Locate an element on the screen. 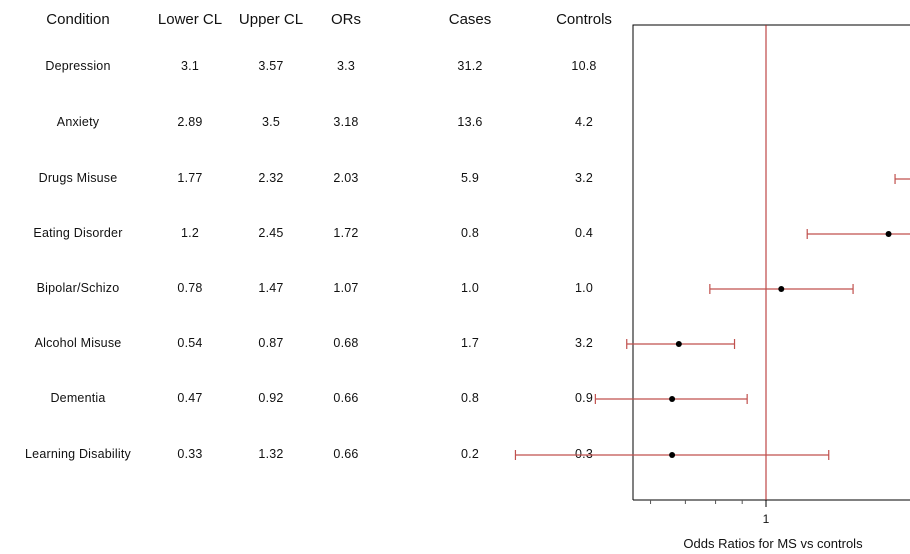  table-cell: 0.78 is located at coordinates (190, 288).